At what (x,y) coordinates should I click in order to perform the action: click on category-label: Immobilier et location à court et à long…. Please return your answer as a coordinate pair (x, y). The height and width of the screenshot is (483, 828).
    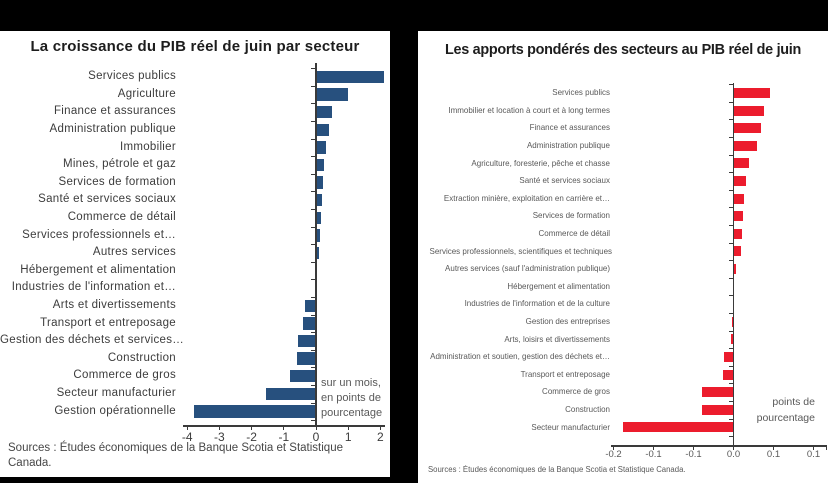
    Looking at the image, I should click on (529, 109).